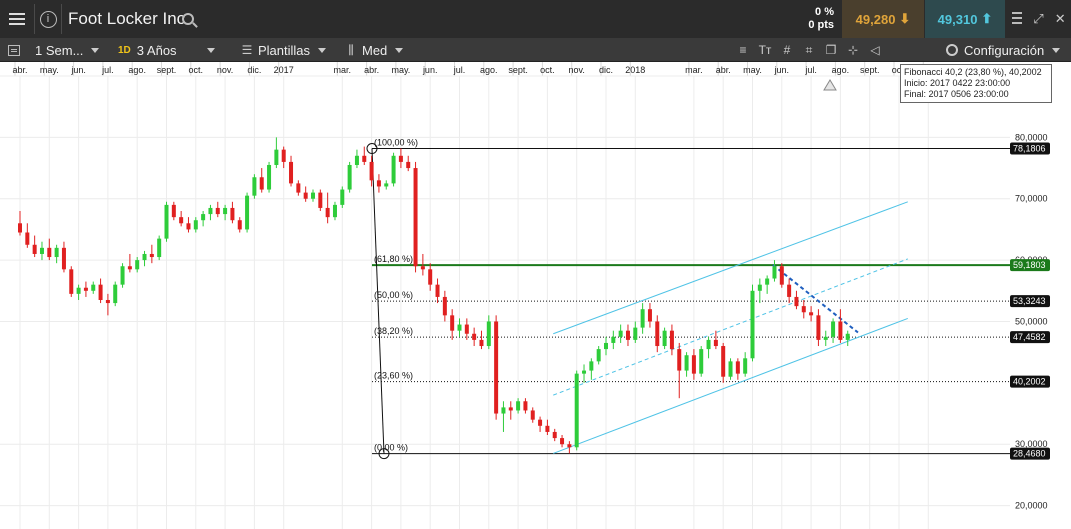  I want to click on hamburger-icon, so click(17, 19).